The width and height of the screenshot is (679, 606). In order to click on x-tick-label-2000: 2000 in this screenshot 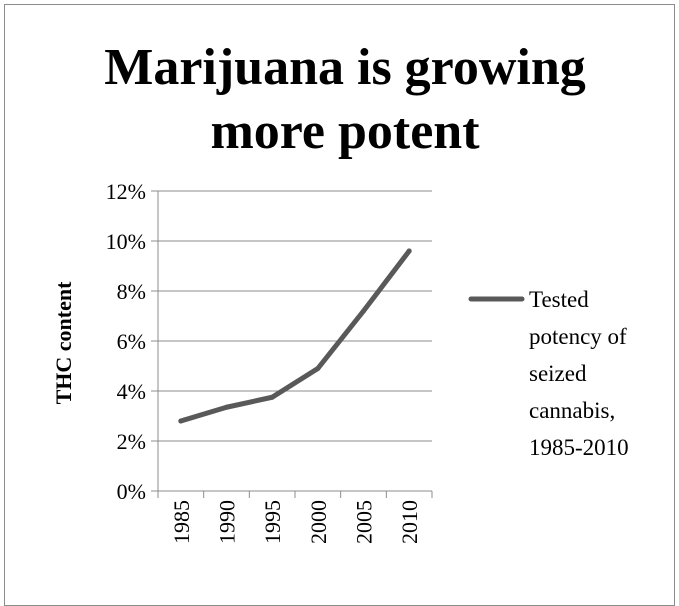, I will do `click(318, 522)`.